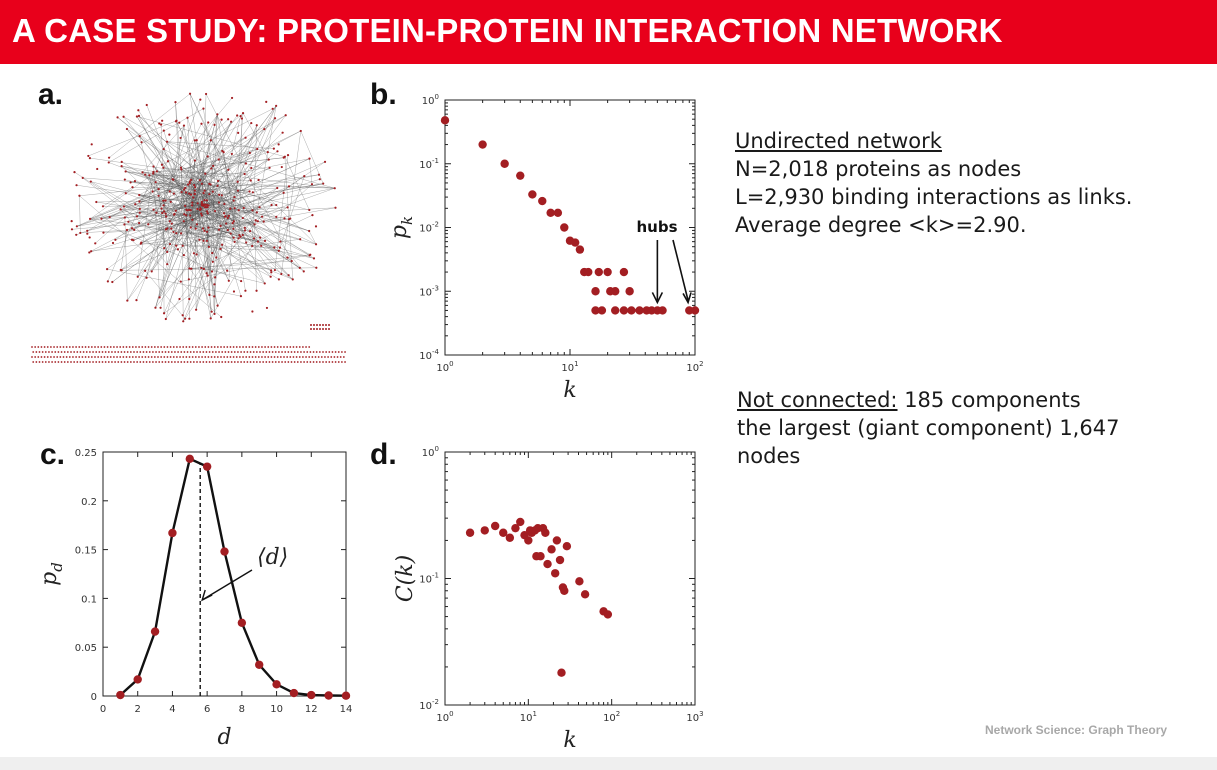 This screenshot has height=770, width=1217. Describe the element at coordinates (934, 197) in the screenshot. I see `summary-links: L=2,930 binding interactions as links.` at that location.